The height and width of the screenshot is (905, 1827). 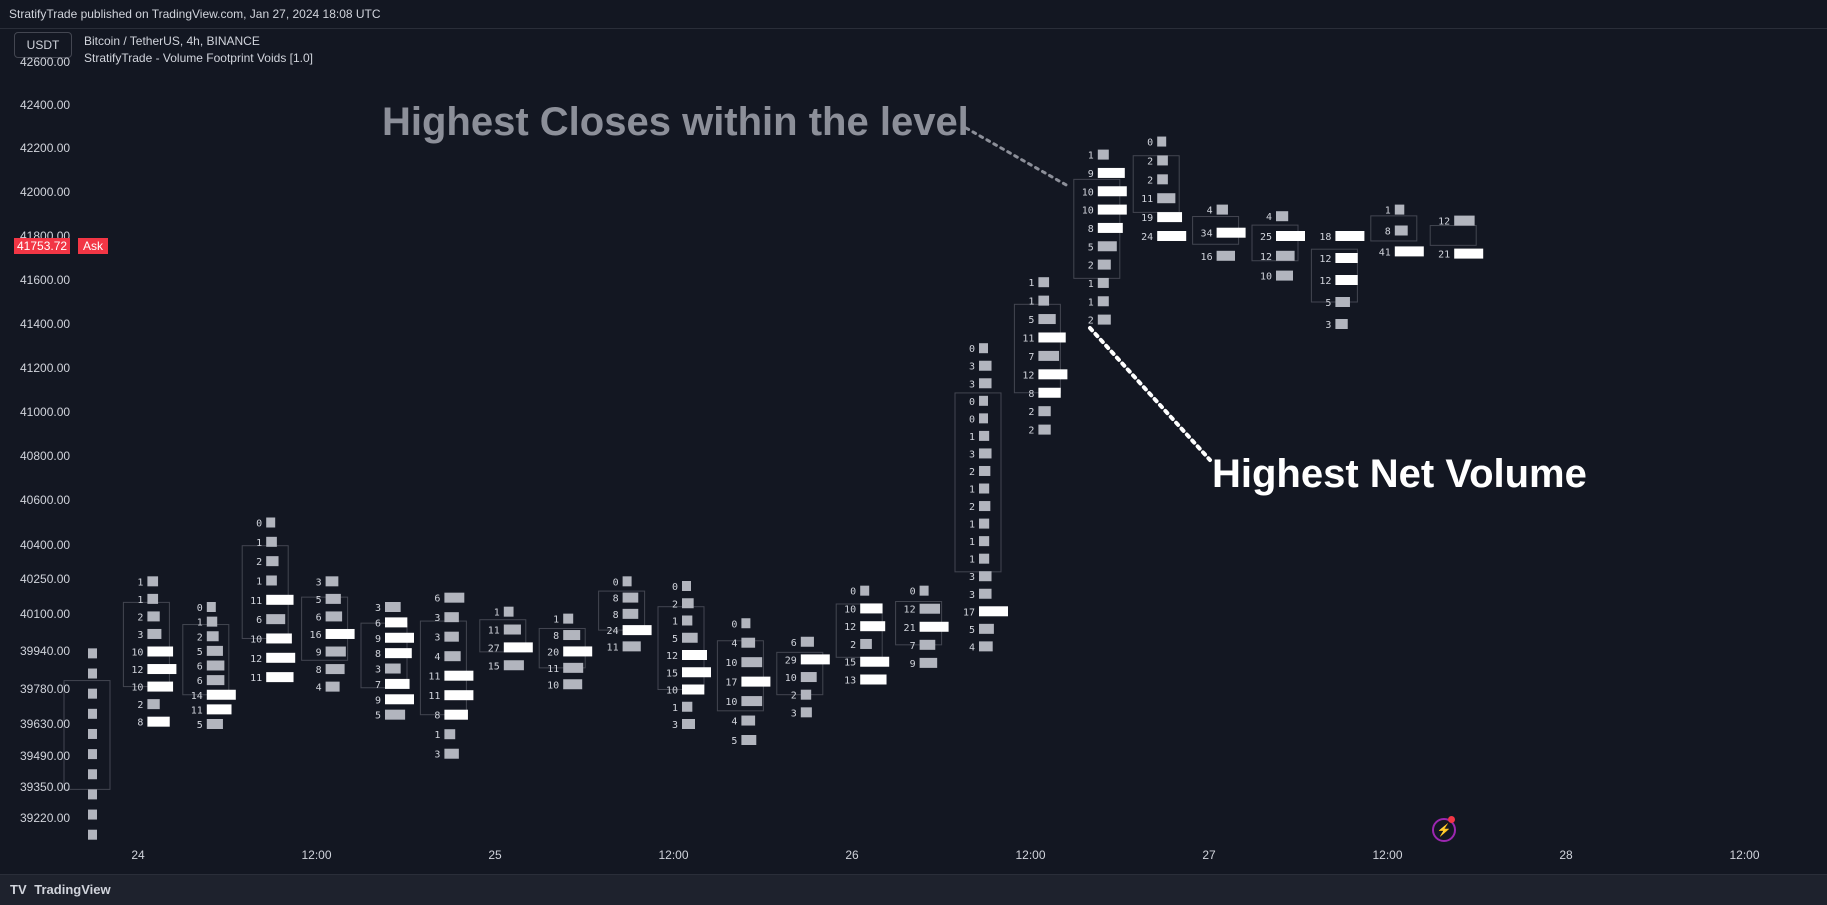 What do you see at coordinates (910, 628) in the screenshot?
I see `volume-label: 21` at bounding box center [910, 628].